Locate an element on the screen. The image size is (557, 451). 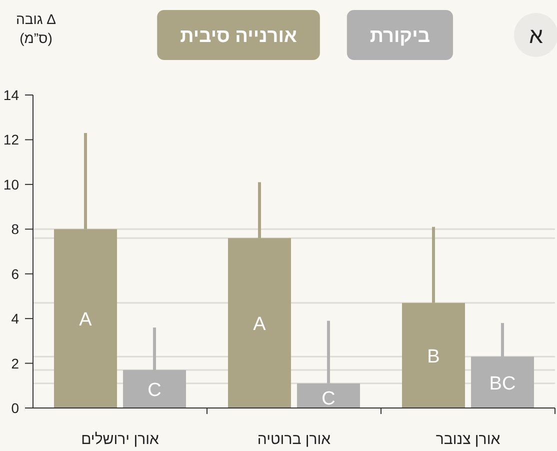
y-tick-label: 10 is located at coordinates (11, 184).